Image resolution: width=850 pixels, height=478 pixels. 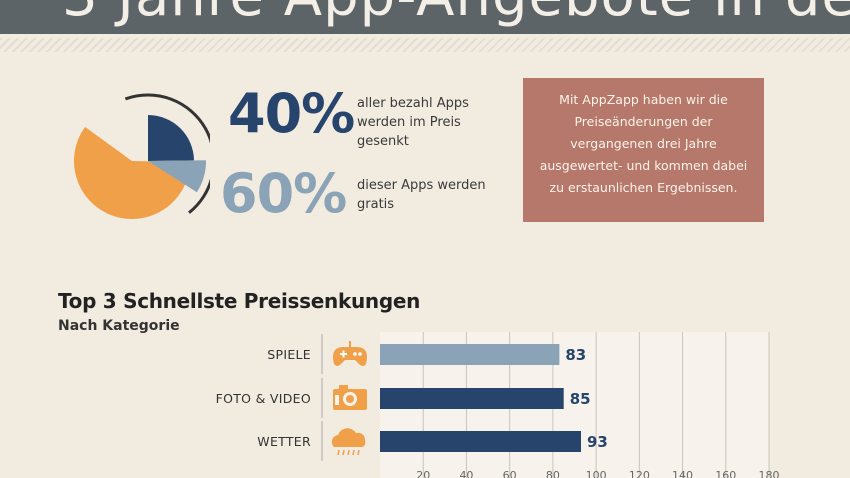 I want to click on x-tick-label: 120, so click(x=639, y=473).